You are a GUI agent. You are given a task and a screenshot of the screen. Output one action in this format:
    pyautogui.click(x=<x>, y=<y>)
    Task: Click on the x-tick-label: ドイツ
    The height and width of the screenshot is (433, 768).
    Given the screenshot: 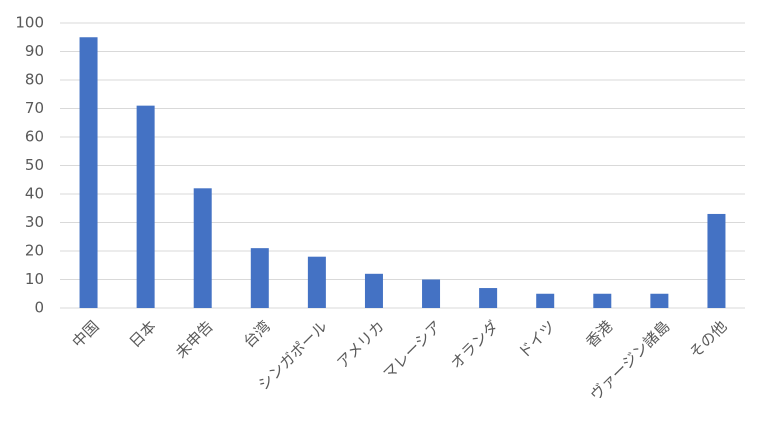 What is the action you would take?
    pyautogui.click(x=537, y=339)
    